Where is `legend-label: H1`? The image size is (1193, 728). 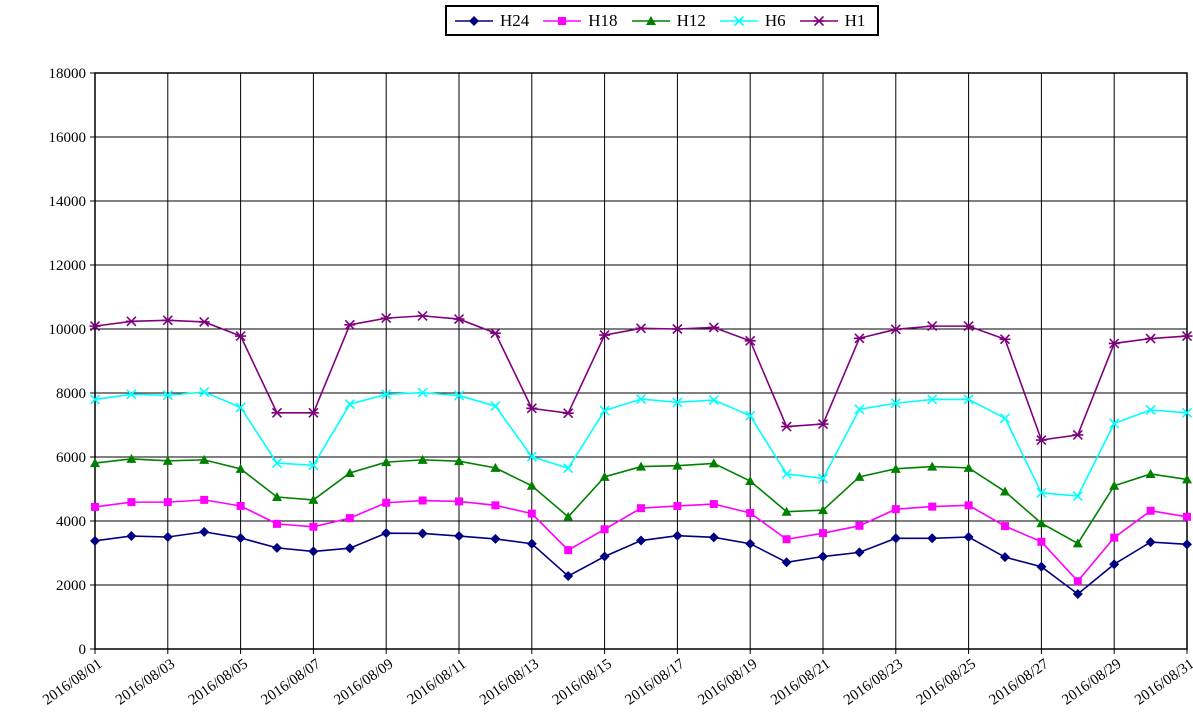
legend-label: H1 is located at coordinates (855, 20).